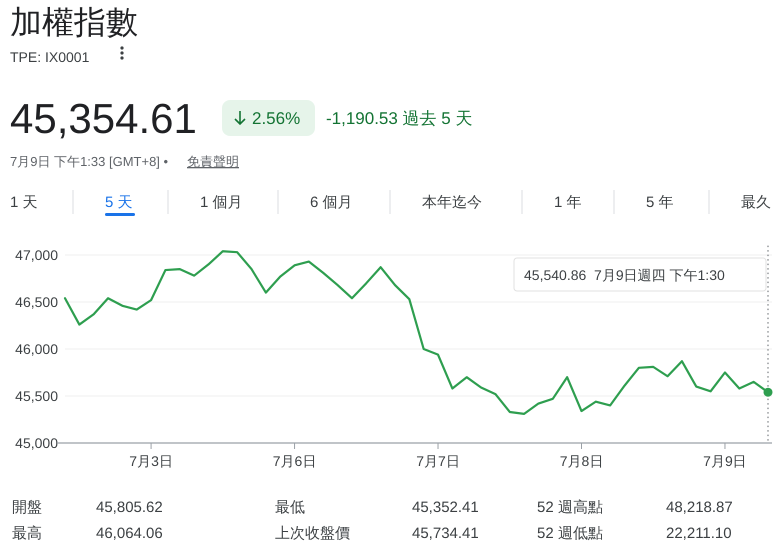  I want to click on text: 5 年, so click(660, 202).